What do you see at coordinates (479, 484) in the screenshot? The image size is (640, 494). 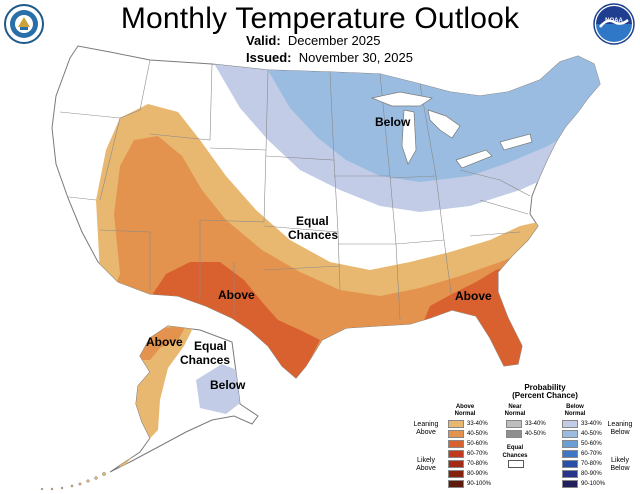 I see `legend-above-range: 90-100%` at bounding box center [479, 484].